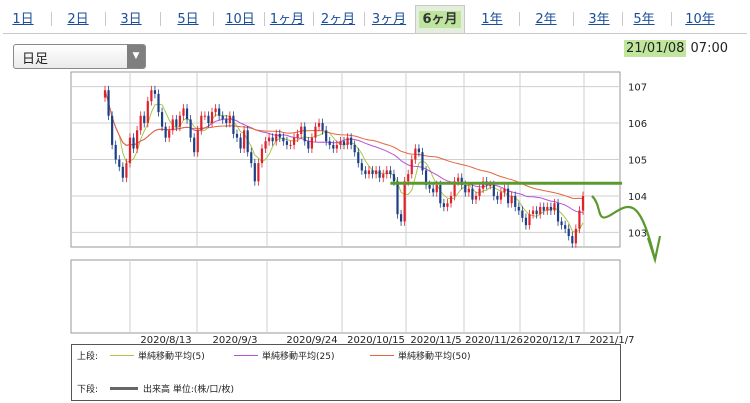  What do you see at coordinates (79, 56) in the screenshot?
I see `period-select: 日足 ▼` at bounding box center [79, 56].